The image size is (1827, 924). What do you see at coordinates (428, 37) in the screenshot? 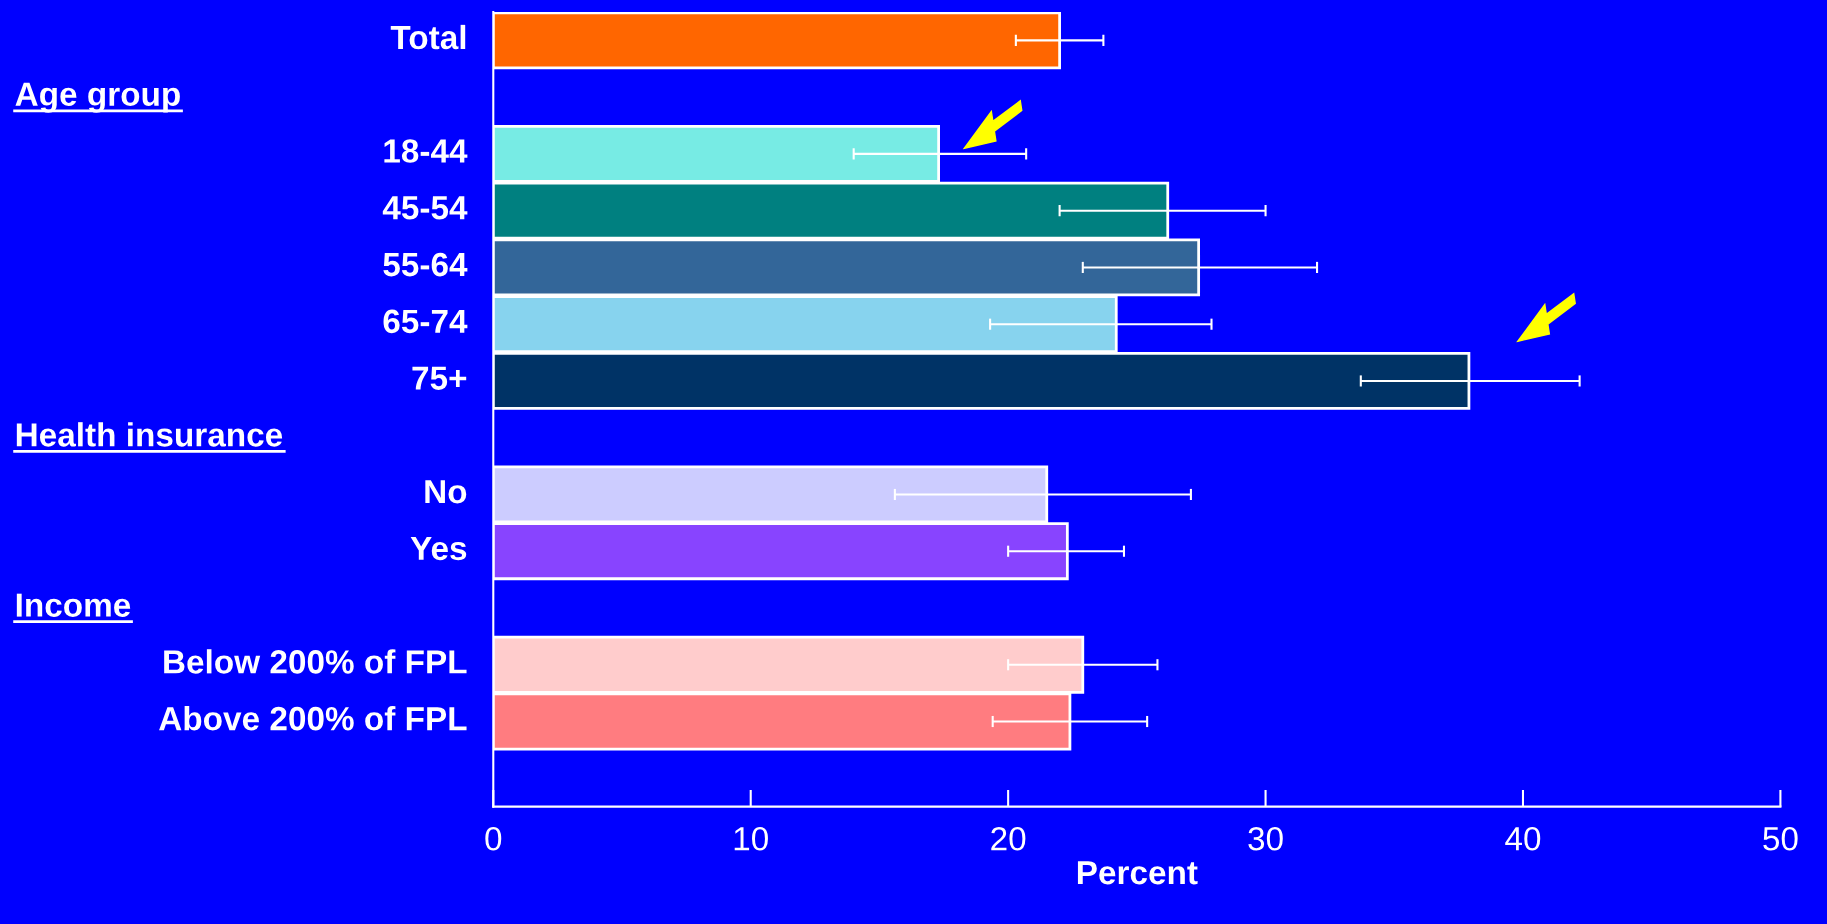
I see `y-tick-label: Total` at bounding box center [428, 37].